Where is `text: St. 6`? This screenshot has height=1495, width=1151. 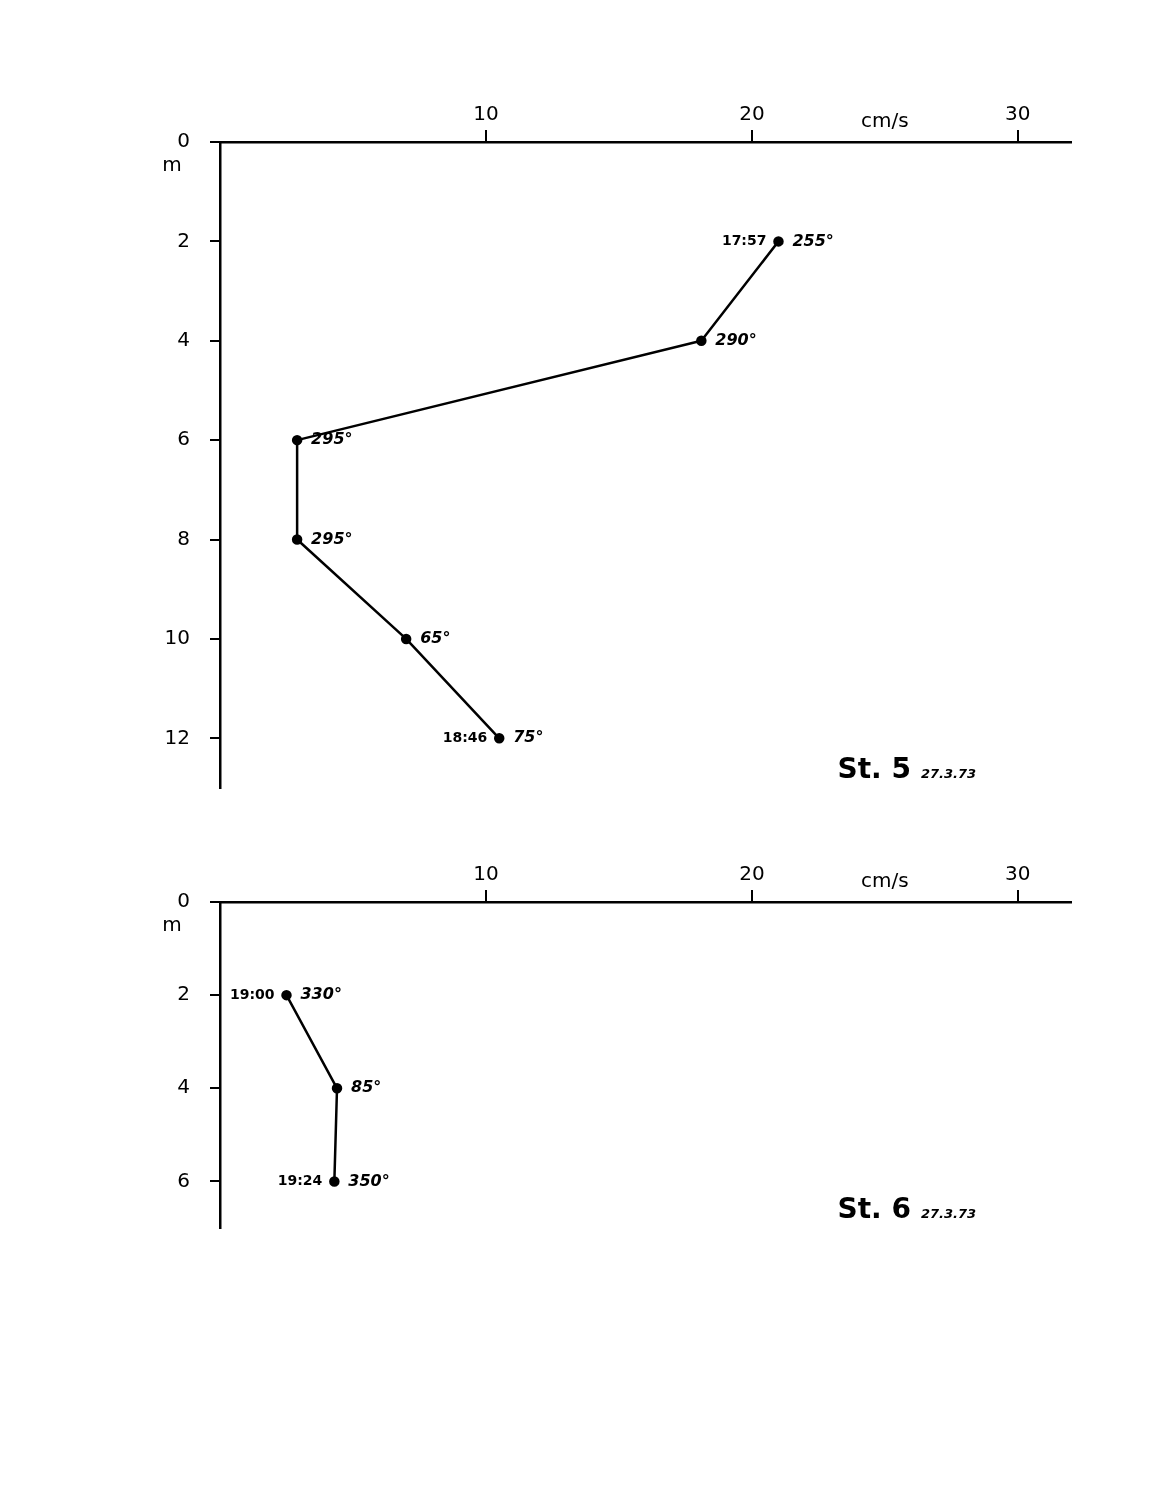 text: St. 6 is located at coordinates (874, 1208).